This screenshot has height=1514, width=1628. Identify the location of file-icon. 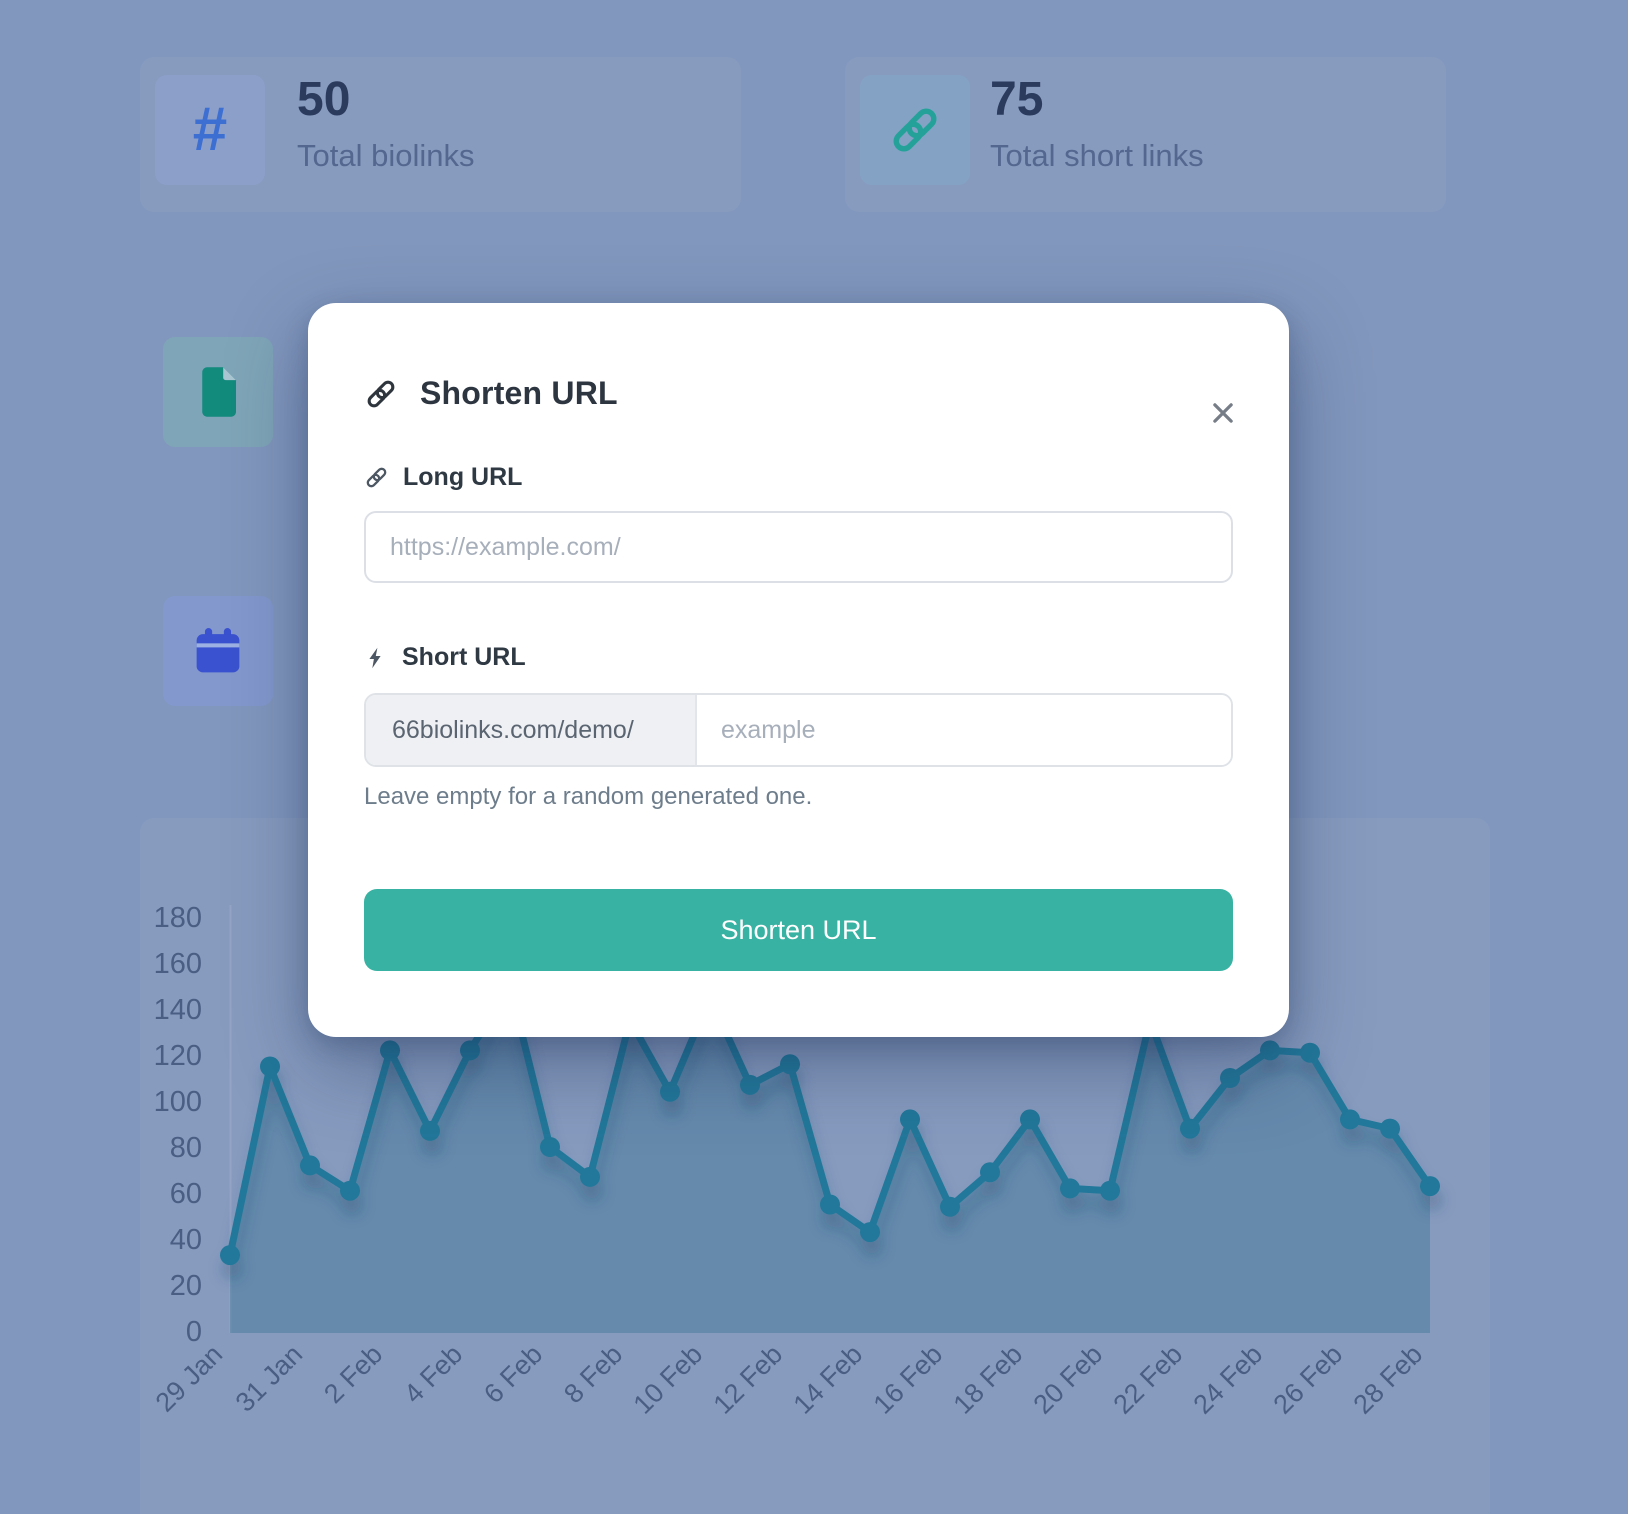
(218, 392).